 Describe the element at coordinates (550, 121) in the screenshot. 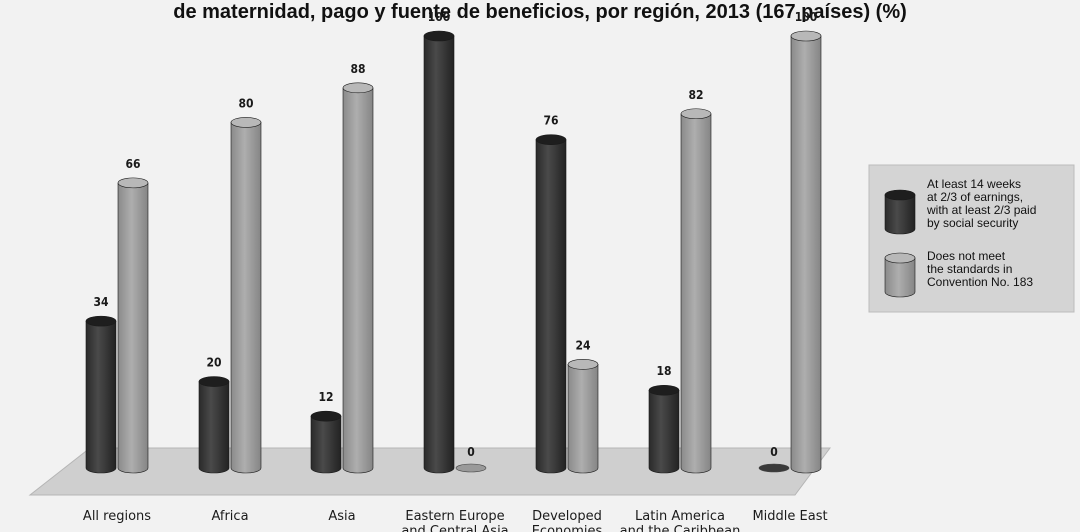

I see `data-label: 76` at that location.